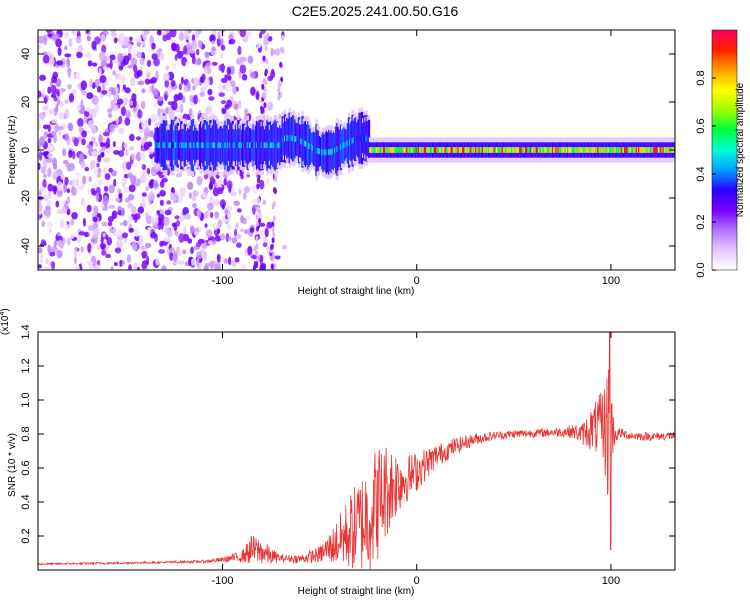 Image resolution: width=750 pixels, height=600 pixels. I want to click on snr-ytick-label: 1.4, so click(26, 331).